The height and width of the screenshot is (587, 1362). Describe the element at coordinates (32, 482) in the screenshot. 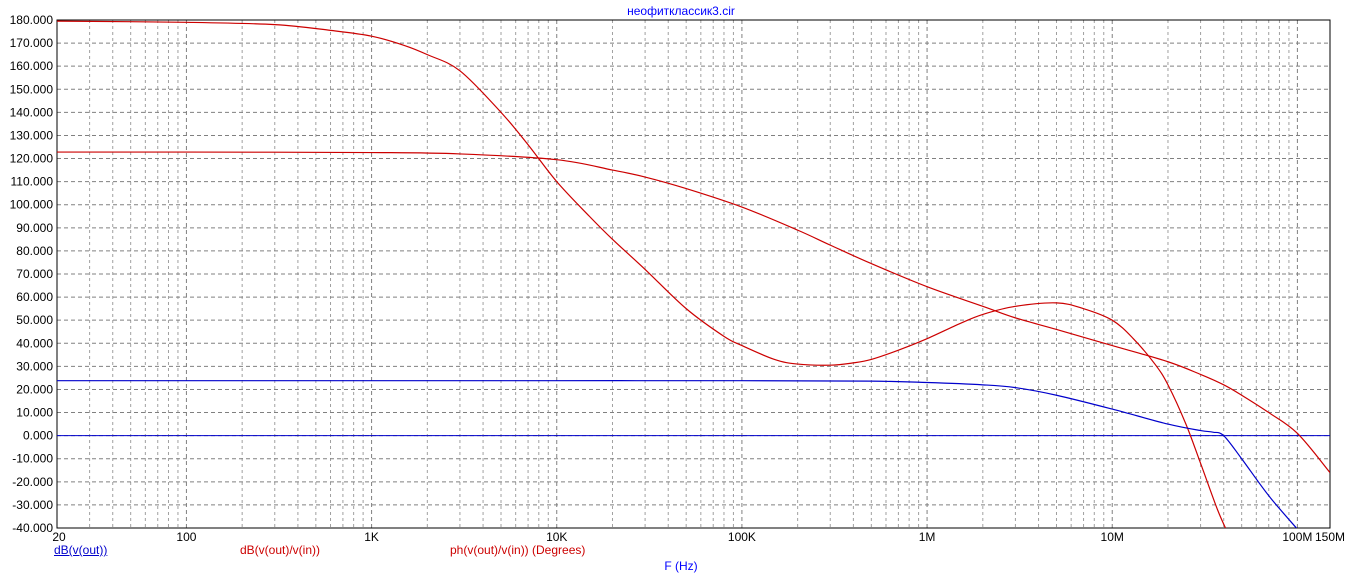

I see `y-tick-label: -20.000` at that location.